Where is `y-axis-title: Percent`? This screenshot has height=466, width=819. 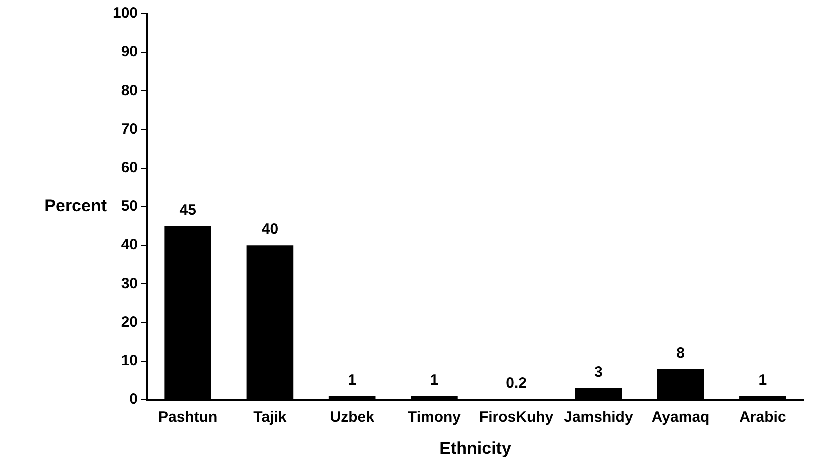 y-axis-title: Percent is located at coordinates (76, 206).